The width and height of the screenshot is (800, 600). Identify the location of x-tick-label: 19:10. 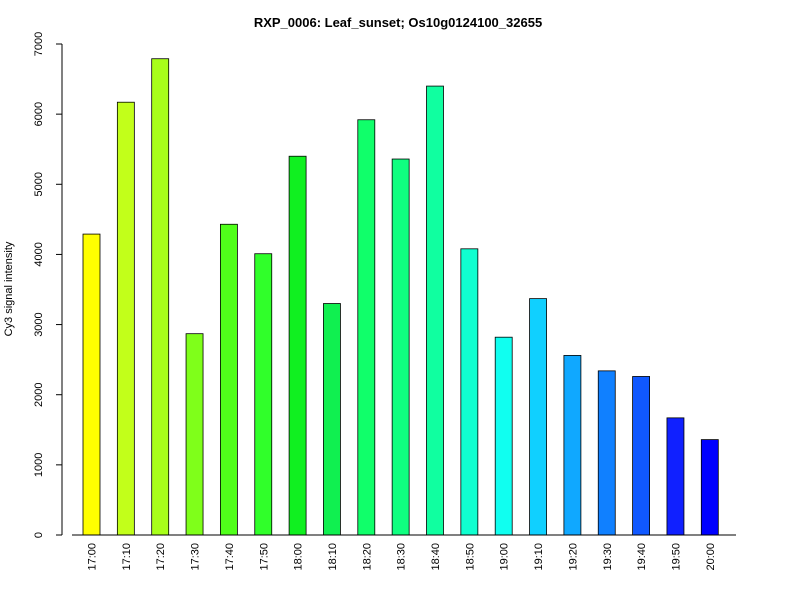
(539, 557).